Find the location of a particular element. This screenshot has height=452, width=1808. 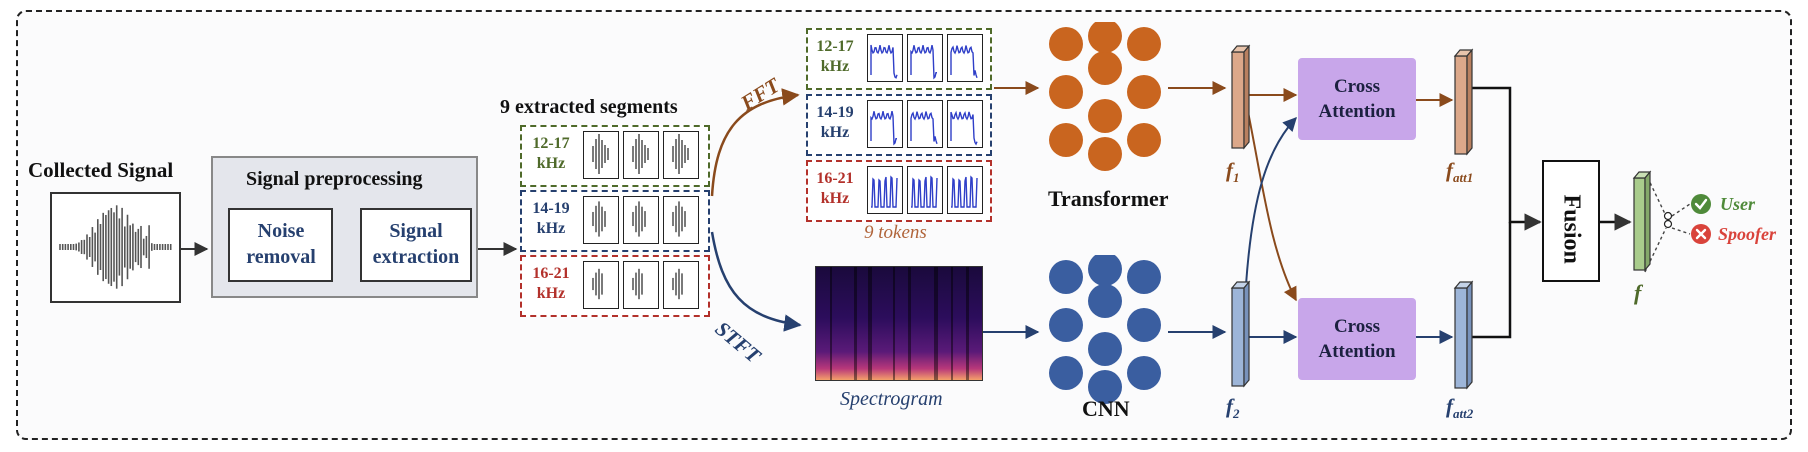

waveform-icon is located at coordinates (115, 247).